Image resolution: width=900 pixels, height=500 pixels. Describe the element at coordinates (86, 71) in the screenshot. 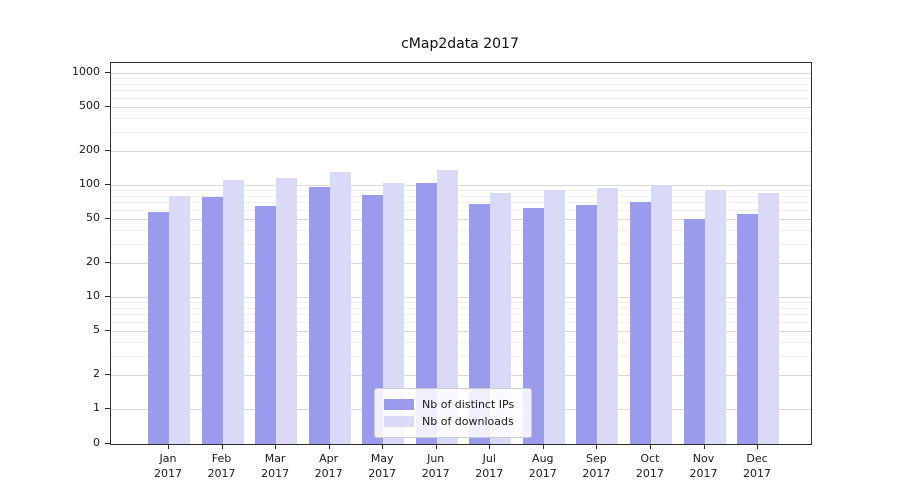

I see `y-axis-tick-label: 1000` at that location.